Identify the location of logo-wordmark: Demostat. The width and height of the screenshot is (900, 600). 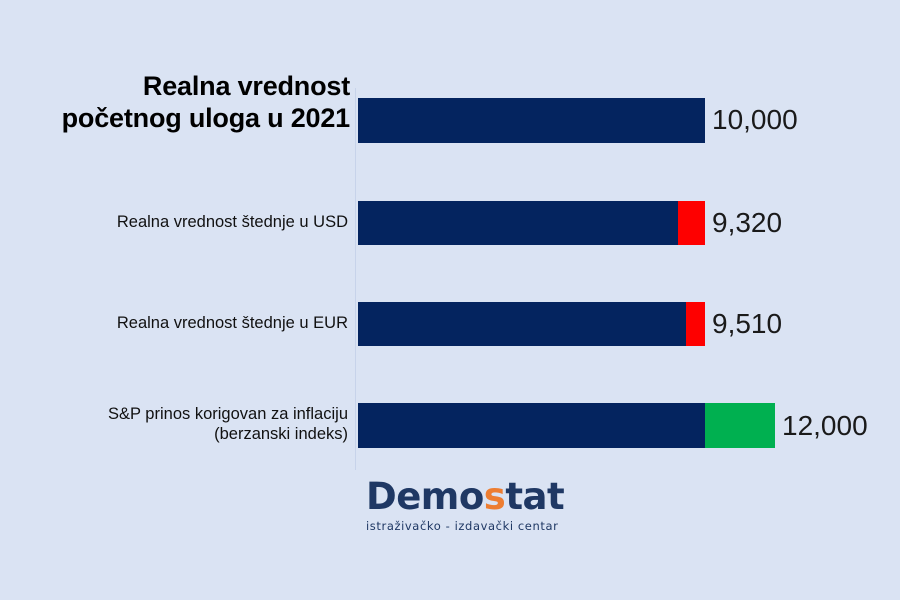
(466, 496).